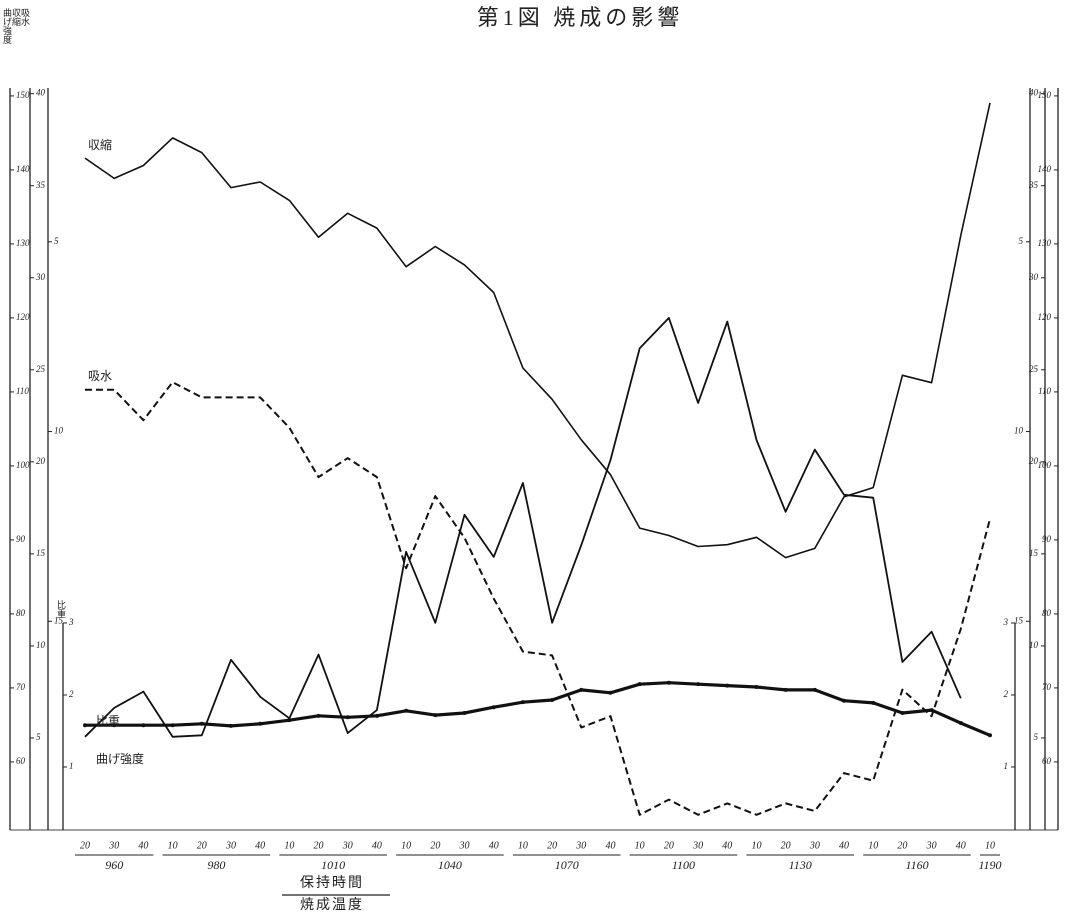 This screenshot has height=917, width=1065. Describe the element at coordinates (567, 865) in the screenshot. I see `x-group-label: 1070` at that location.